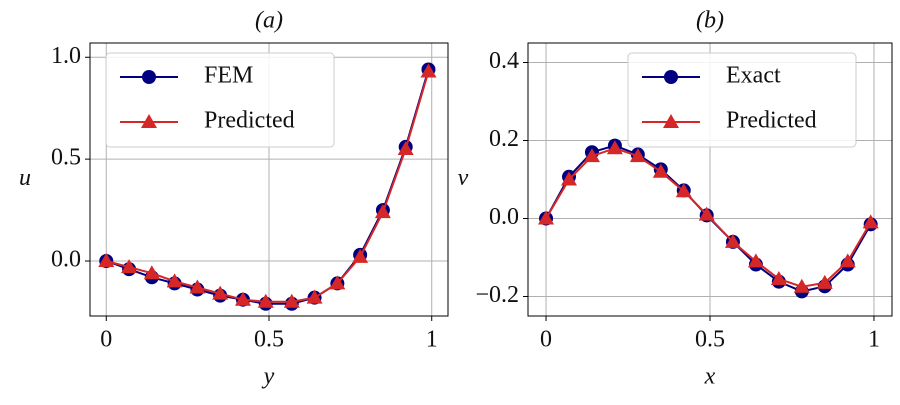 This screenshot has height=405, width=900. Describe the element at coordinates (268, 377) in the screenshot. I see `x-axis-label: y` at that location.